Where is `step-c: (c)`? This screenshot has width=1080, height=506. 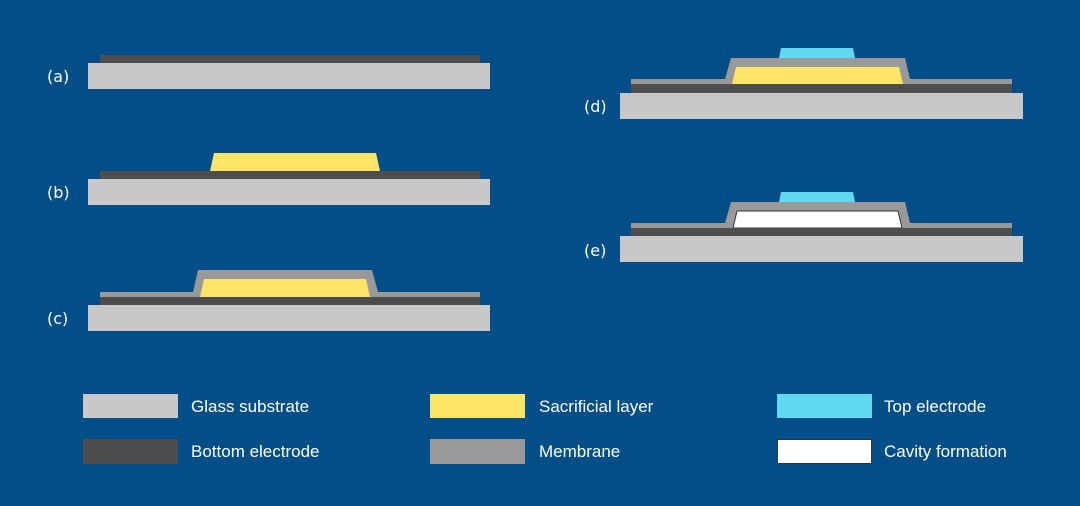
step-c: (c) is located at coordinates (268, 300).